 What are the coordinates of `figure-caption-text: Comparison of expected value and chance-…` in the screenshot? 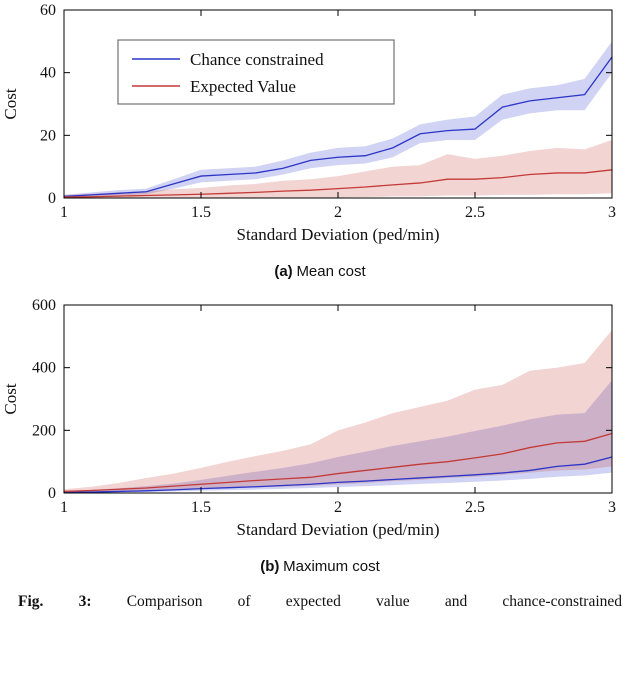 It's located at (374, 601).